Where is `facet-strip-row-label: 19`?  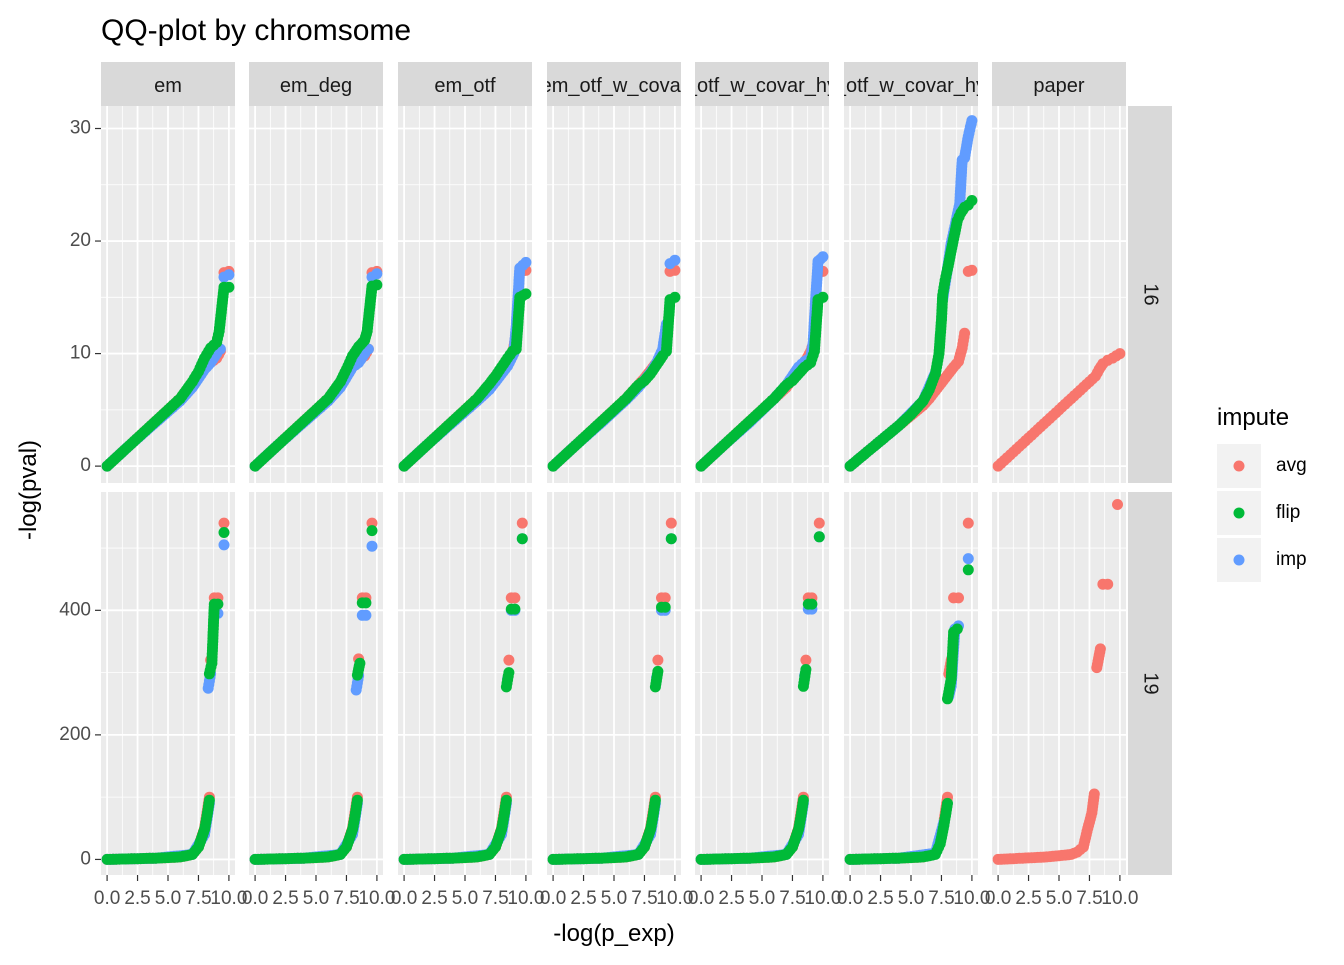 facet-strip-row-label: 19 is located at coordinates (1151, 683).